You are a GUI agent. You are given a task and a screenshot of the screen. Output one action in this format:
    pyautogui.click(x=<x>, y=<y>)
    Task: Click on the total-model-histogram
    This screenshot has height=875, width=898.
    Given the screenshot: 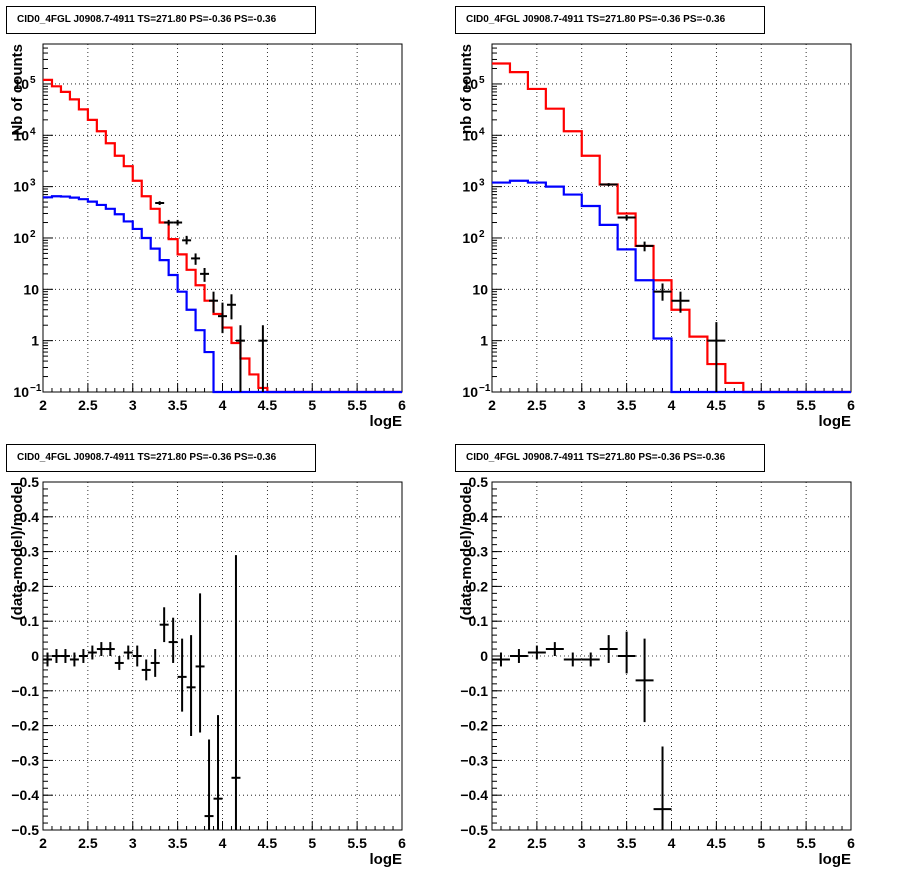 What is the action you would take?
    pyautogui.click(x=222, y=236)
    